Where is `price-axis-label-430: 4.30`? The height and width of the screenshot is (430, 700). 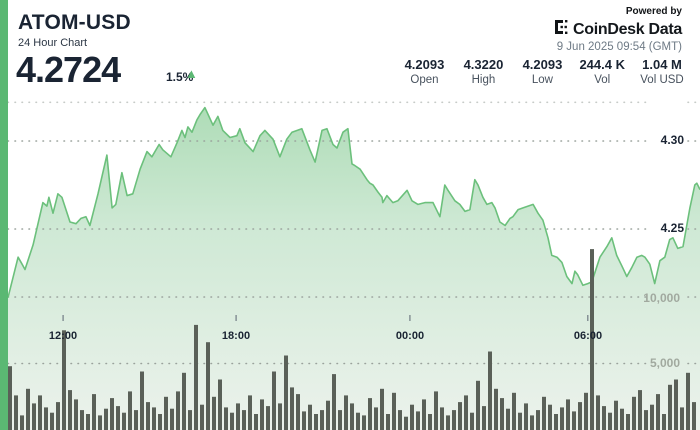
price-axis-label-430: 4.30 is located at coordinates (672, 140).